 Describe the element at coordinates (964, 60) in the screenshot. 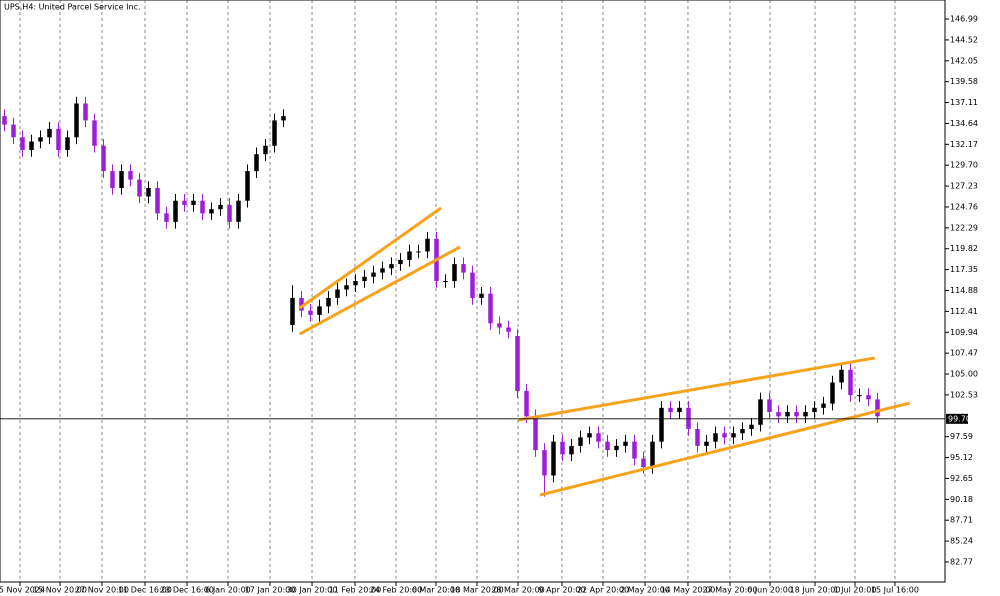

I see `y-tick-label: 142.05` at that location.